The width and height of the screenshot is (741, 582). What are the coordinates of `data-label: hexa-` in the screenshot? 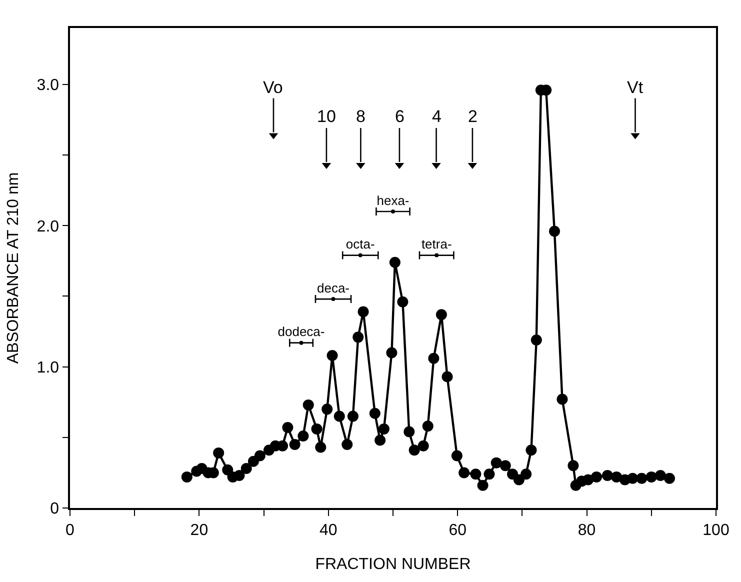 It's located at (393, 200).